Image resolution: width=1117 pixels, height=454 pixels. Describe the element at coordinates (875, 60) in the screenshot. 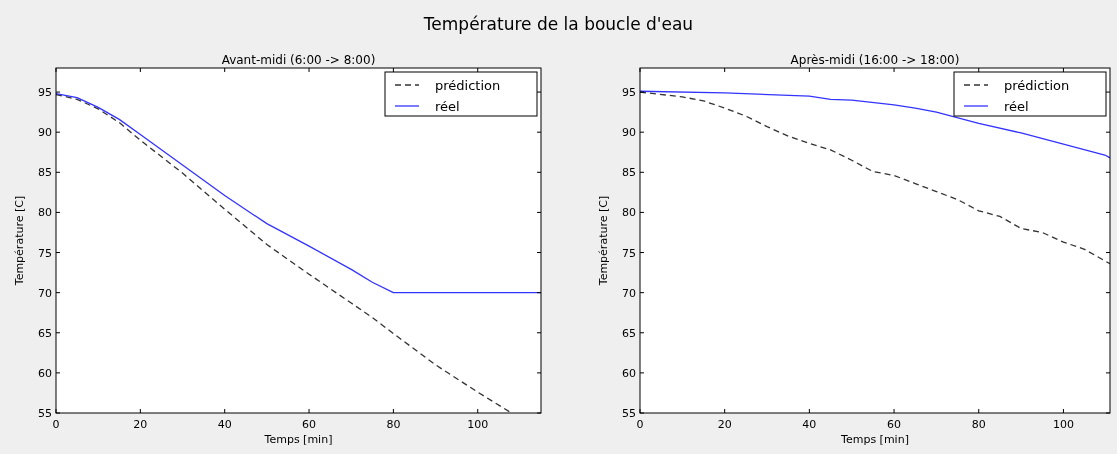

I see `chart-title: Après-midi (16:00 -> 18:00)` at that location.